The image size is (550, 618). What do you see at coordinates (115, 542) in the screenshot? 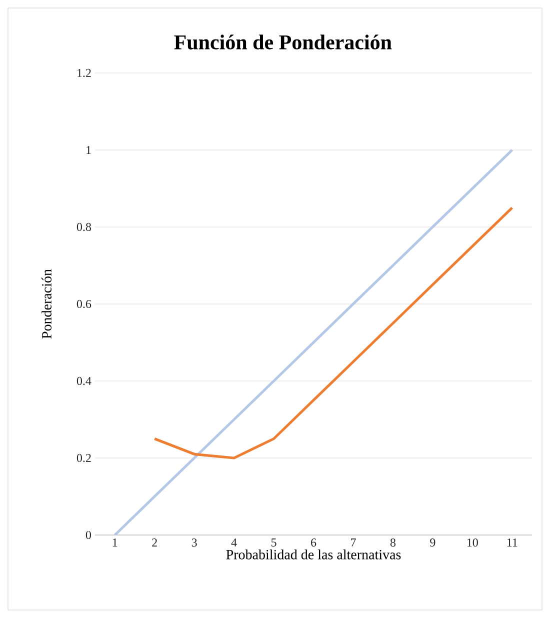
I see `x-tick-label: 1` at bounding box center [115, 542].